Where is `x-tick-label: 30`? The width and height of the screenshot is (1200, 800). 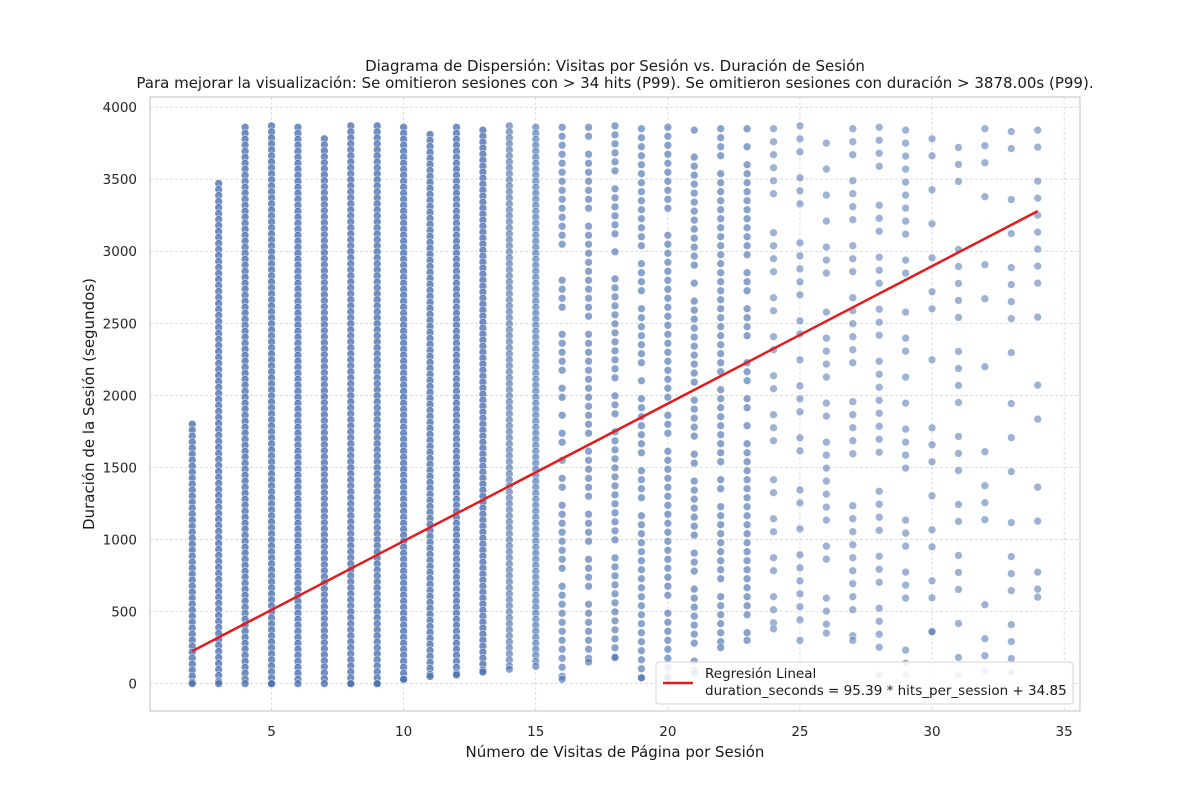
x-tick-label: 30 is located at coordinates (931, 732).